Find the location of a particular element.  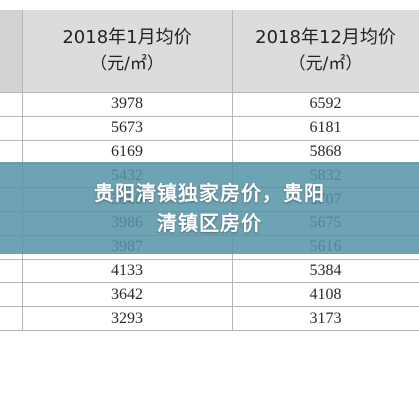

table-row: 3978 6592 is located at coordinates (209, 104).